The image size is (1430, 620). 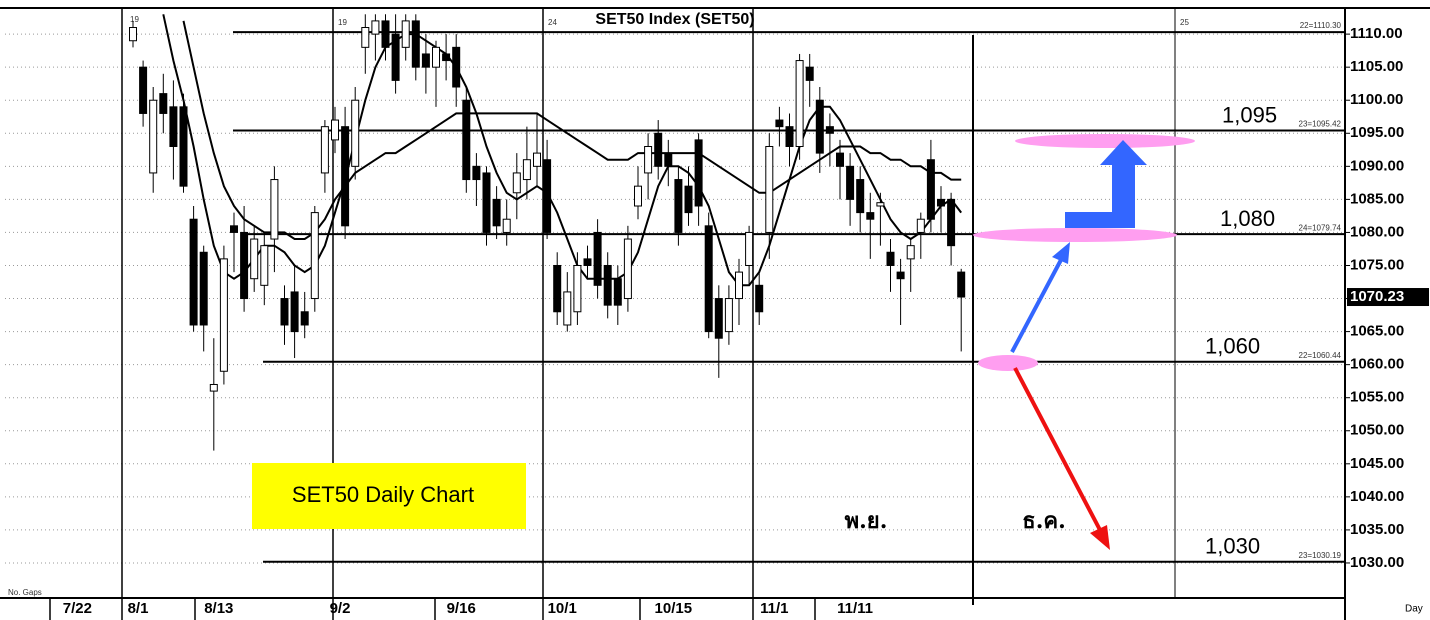 I want to click on x-tick-label: 11/11, so click(x=855, y=608).